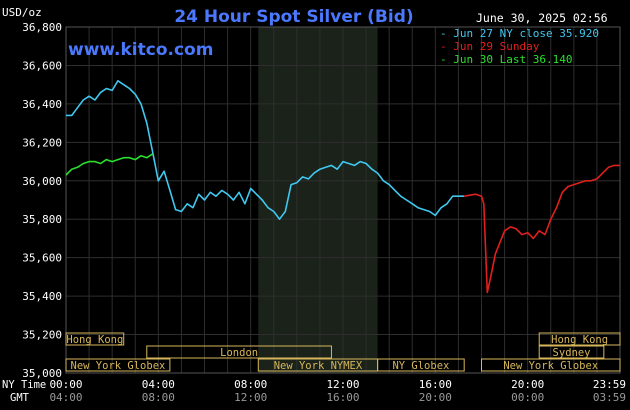  Describe the element at coordinates (609, 384) in the screenshot. I see `x-tick-label-ny: 23:59` at that location.